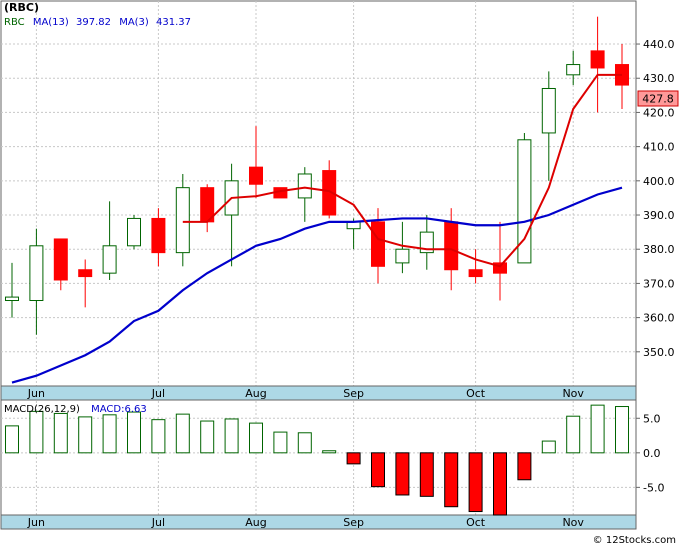 This screenshot has width=680, height=550. I want to click on macd-y-tick-label: 0.0, so click(652, 453).